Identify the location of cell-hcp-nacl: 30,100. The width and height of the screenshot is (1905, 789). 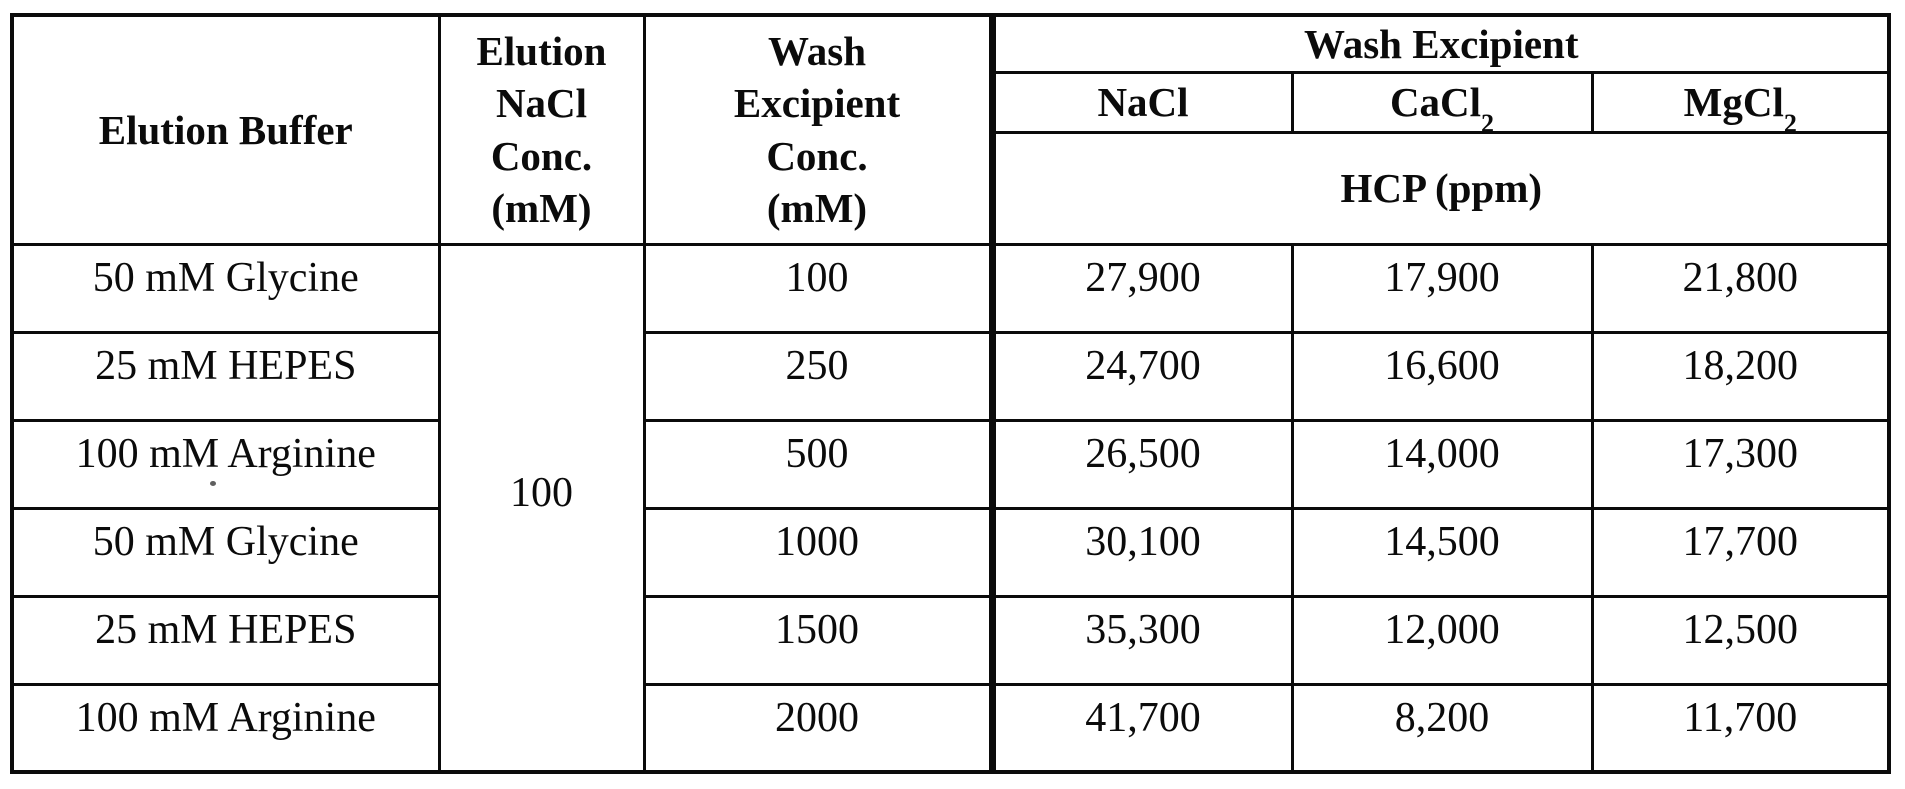
(1141, 552).